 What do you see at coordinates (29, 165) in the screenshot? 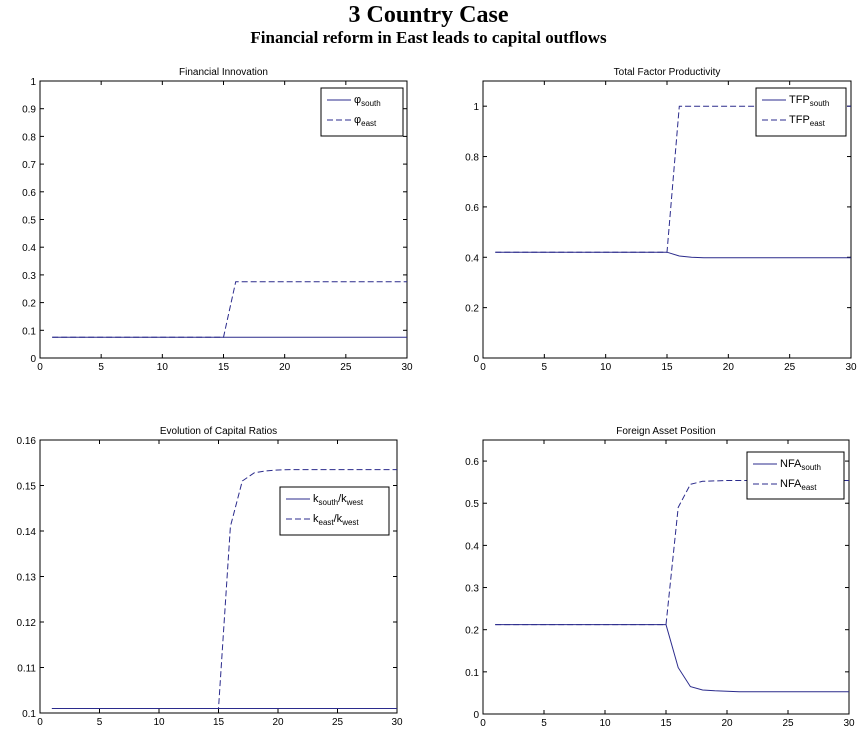
I see `y-tick-label: 0.7` at bounding box center [29, 165].